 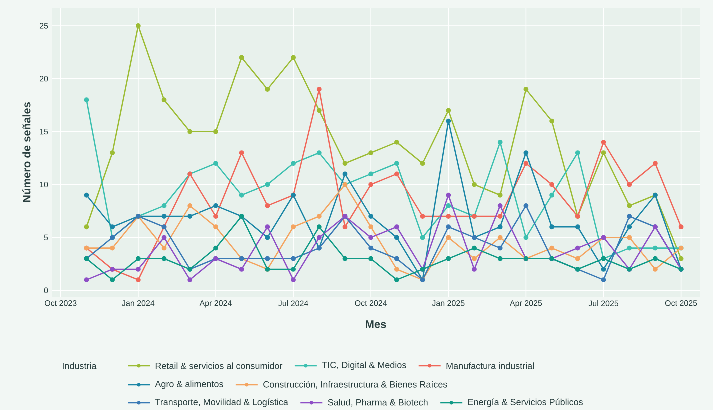 I want to click on legend-label: Transporte, Movilidad & Logística, so click(x=221, y=403).